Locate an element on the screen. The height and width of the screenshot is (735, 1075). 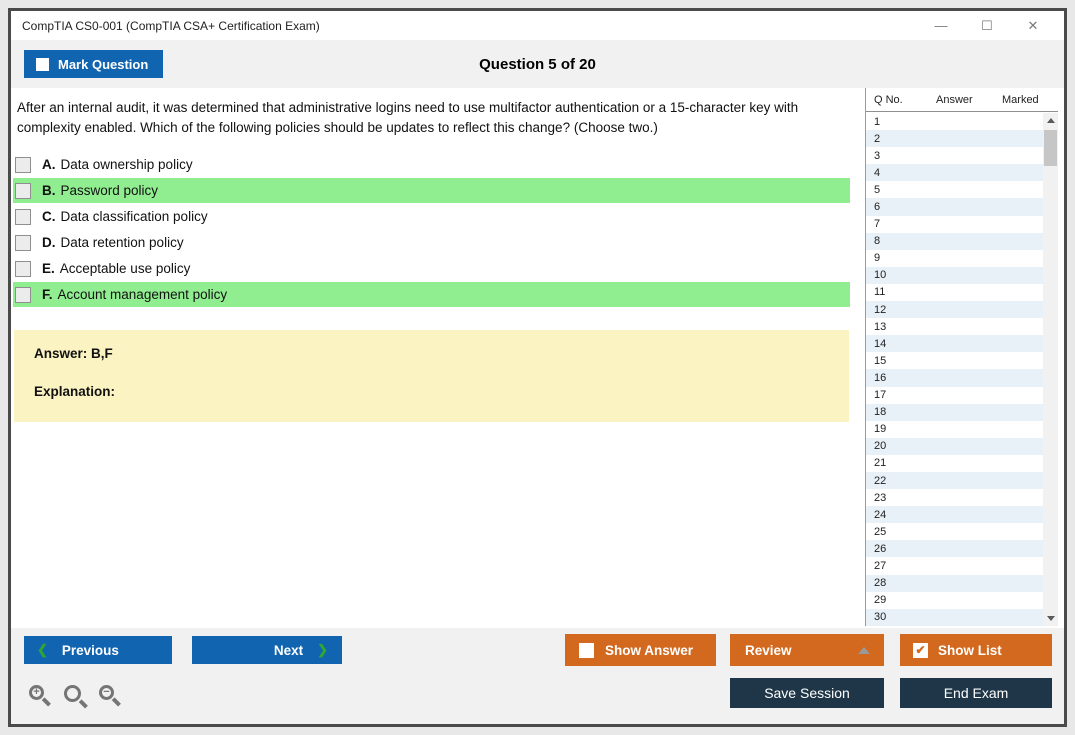
question-list-cell: 14 is located at coordinates (880, 343).